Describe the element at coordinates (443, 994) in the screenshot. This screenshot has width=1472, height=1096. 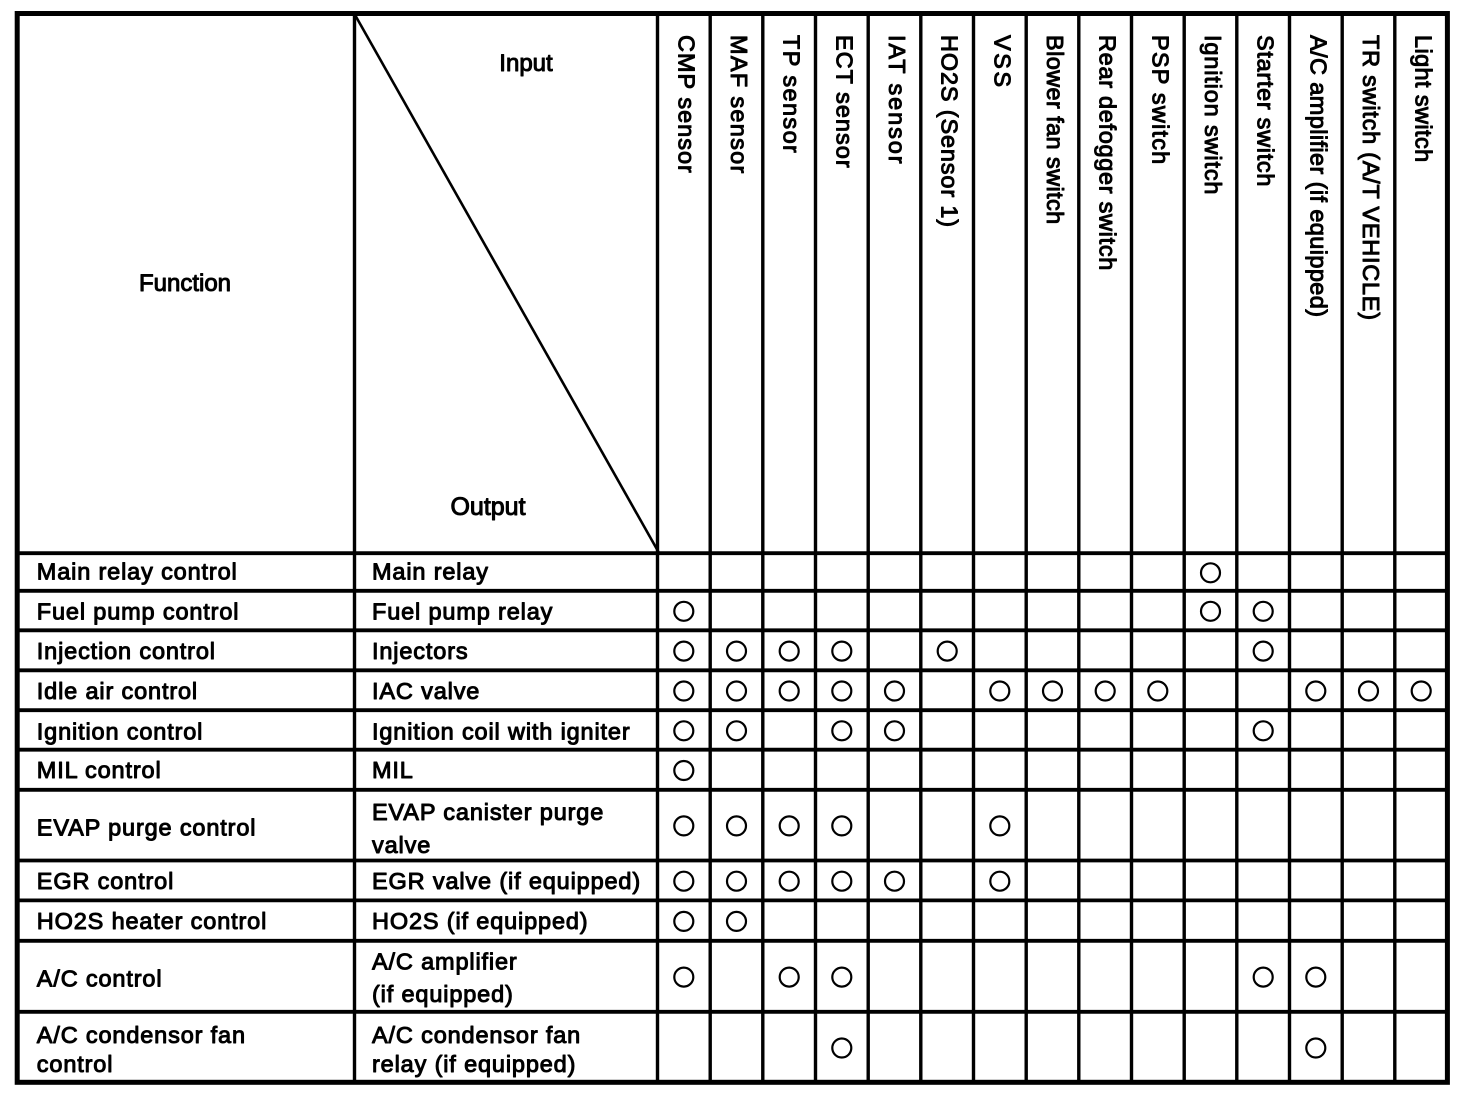
I see `svg-text: (if equipped)` at that location.